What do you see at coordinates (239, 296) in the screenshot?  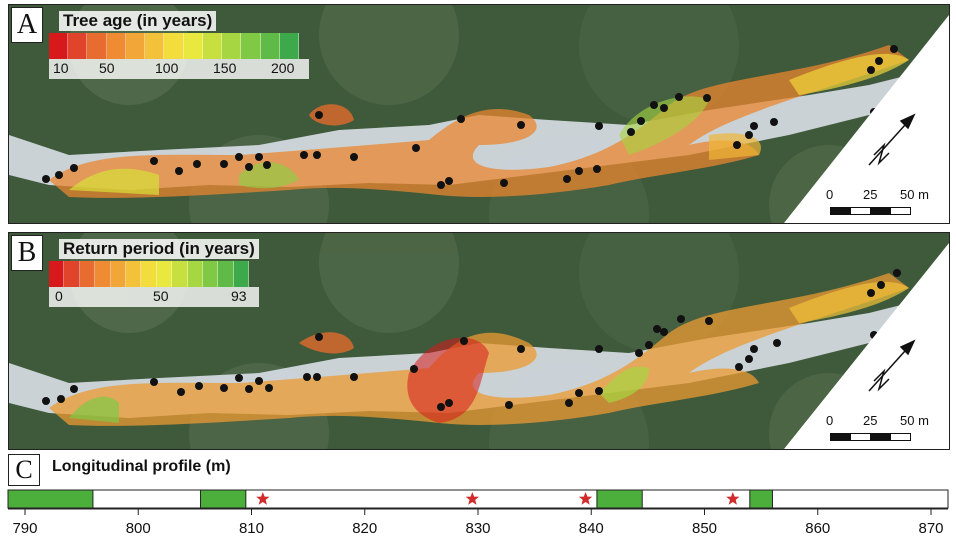 I see `legend-tick: 93` at bounding box center [239, 296].